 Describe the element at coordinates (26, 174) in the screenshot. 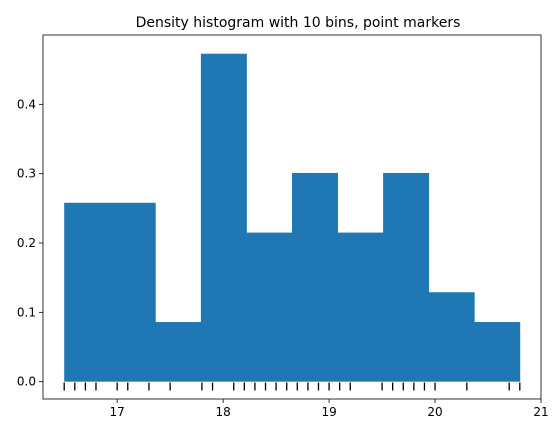

I see `y-tick-label-4: 0.3` at that location.